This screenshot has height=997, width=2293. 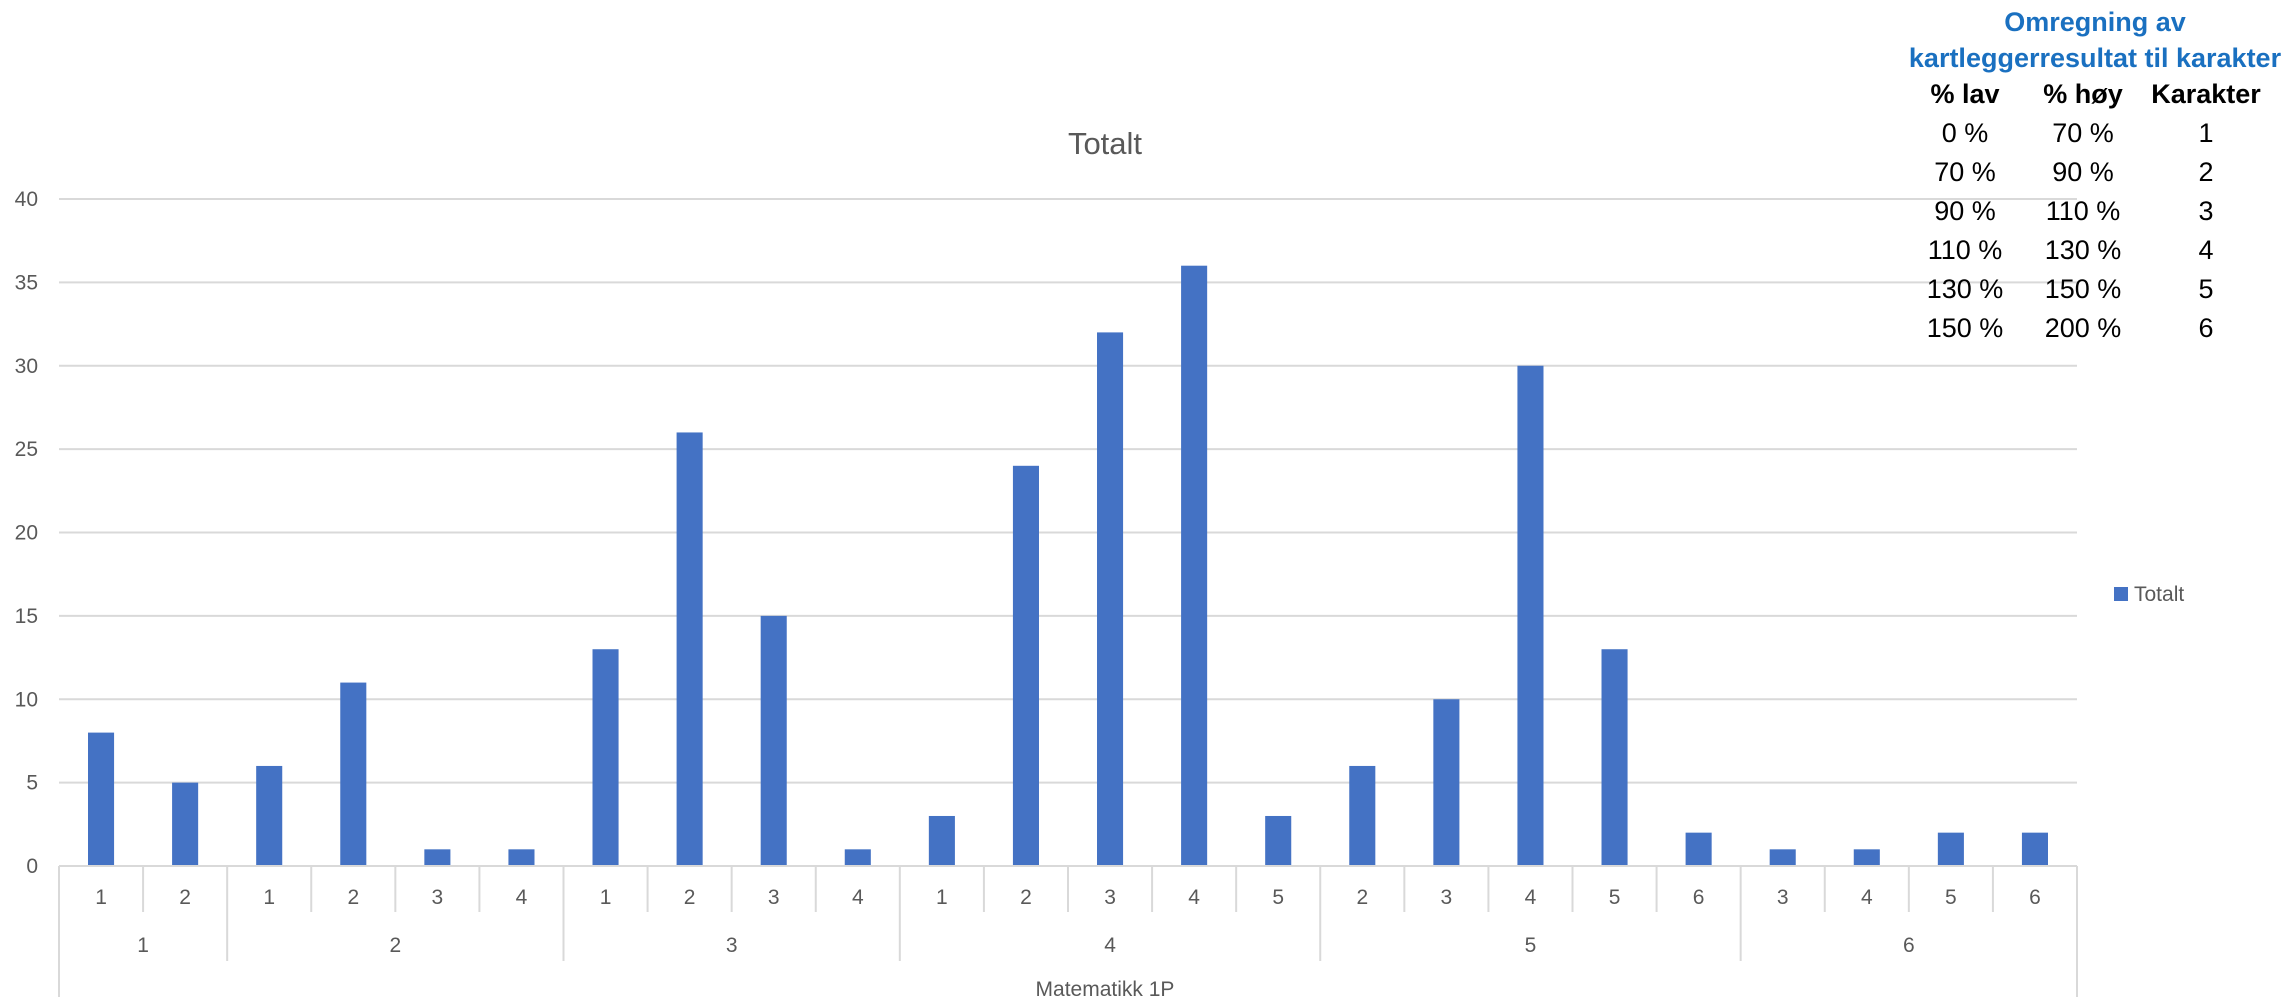 What do you see at coordinates (2121, 594) in the screenshot?
I see `legend-swatch` at bounding box center [2121, 594].